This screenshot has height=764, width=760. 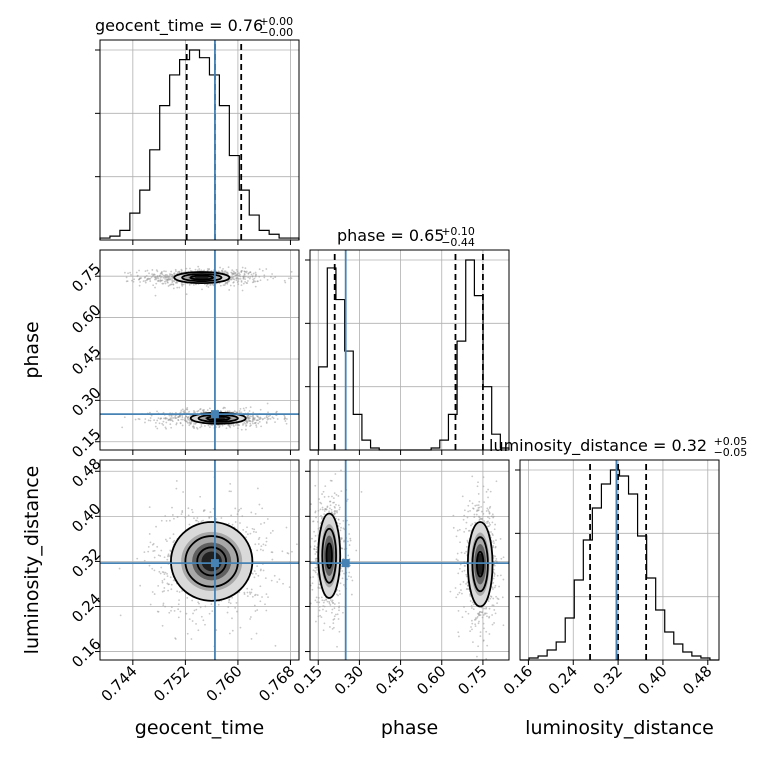 What do you see at coordinates (199, 728) in the screenshot?
I see `x-axis-label-geocent_time: geocent_time` at bounding box center [199, 728].